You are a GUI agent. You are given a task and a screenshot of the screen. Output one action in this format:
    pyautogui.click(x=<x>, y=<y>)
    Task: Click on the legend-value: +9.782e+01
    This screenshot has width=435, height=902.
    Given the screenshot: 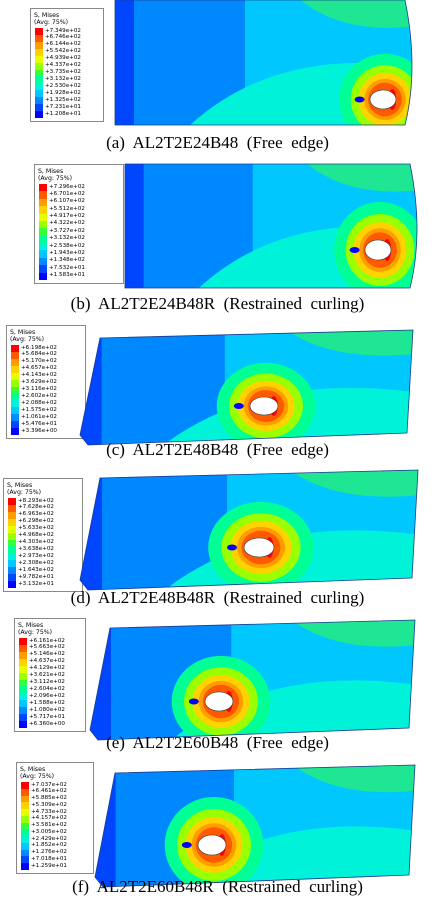 What is the action you would take?
    pyautogui.click(x=36, y=576)
    